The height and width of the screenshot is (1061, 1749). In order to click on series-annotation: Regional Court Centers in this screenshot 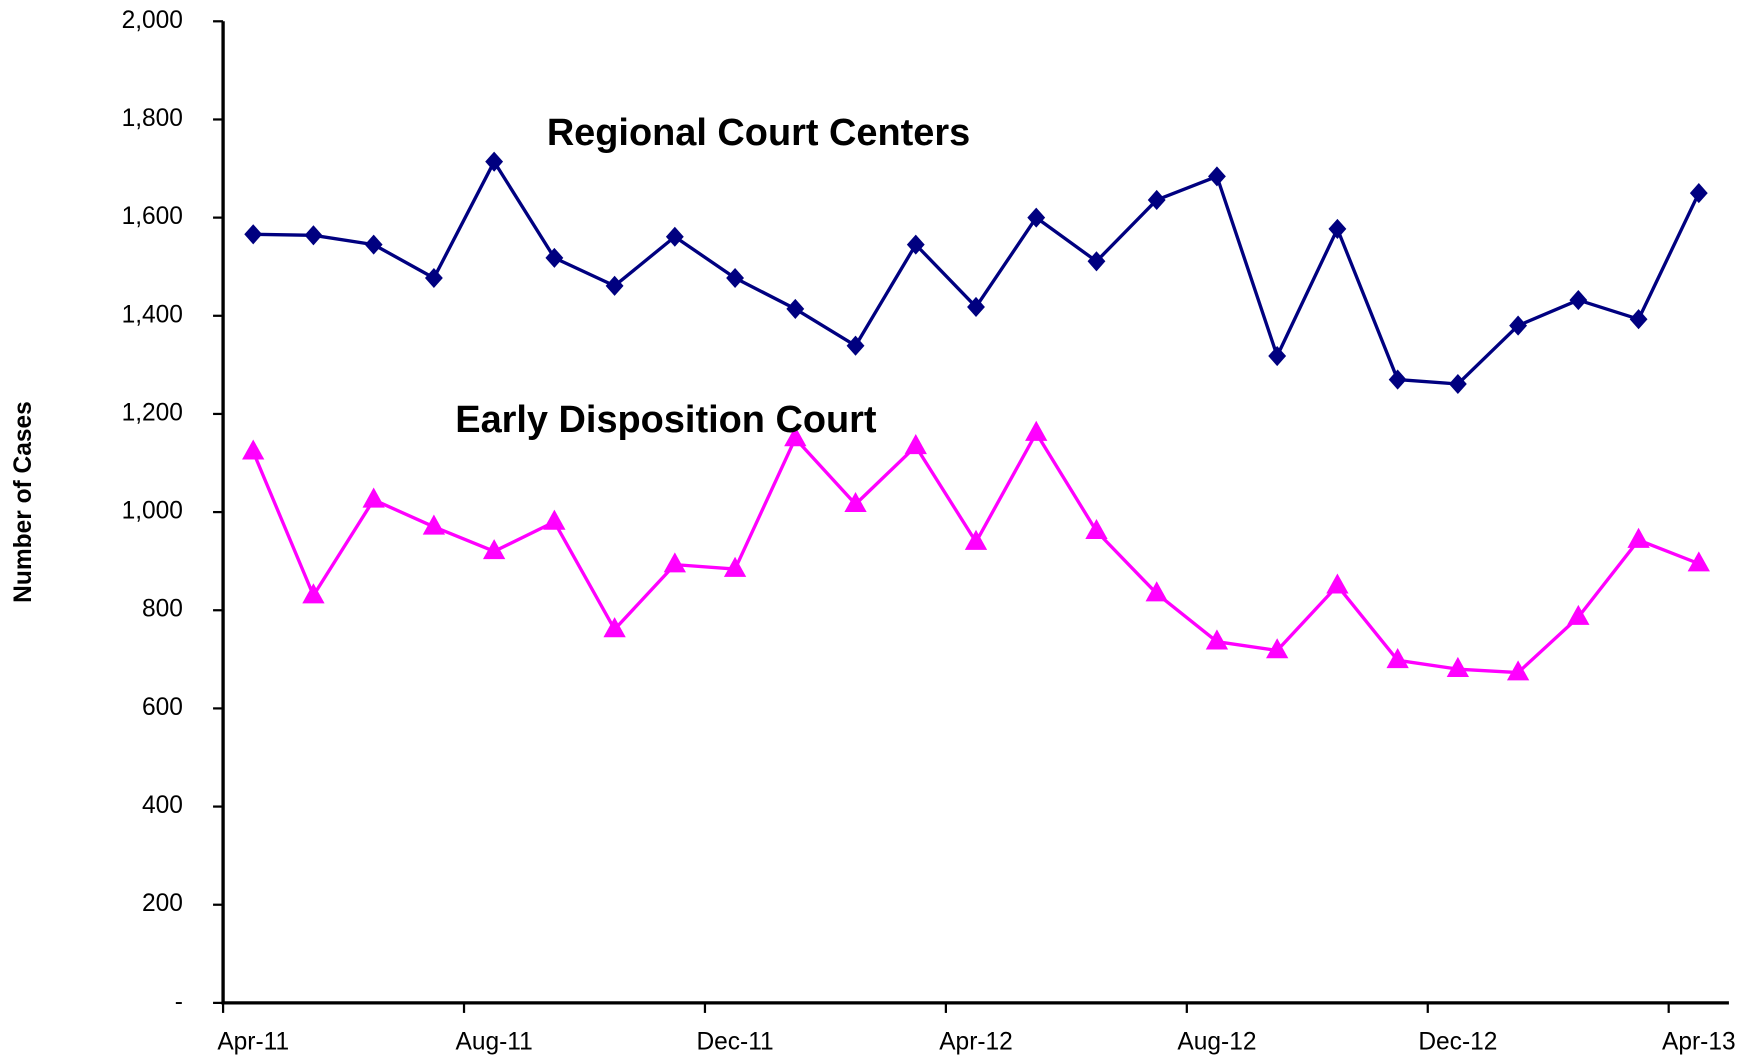, I will do `click(758, 133)`.